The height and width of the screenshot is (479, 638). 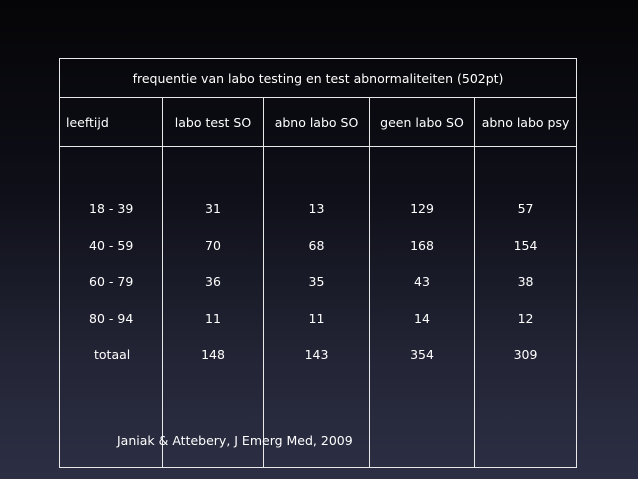 What do you see at coordinates (525, 318) in the screenshot?
I see `table-cell: 12` at bounding box center [525, 318].